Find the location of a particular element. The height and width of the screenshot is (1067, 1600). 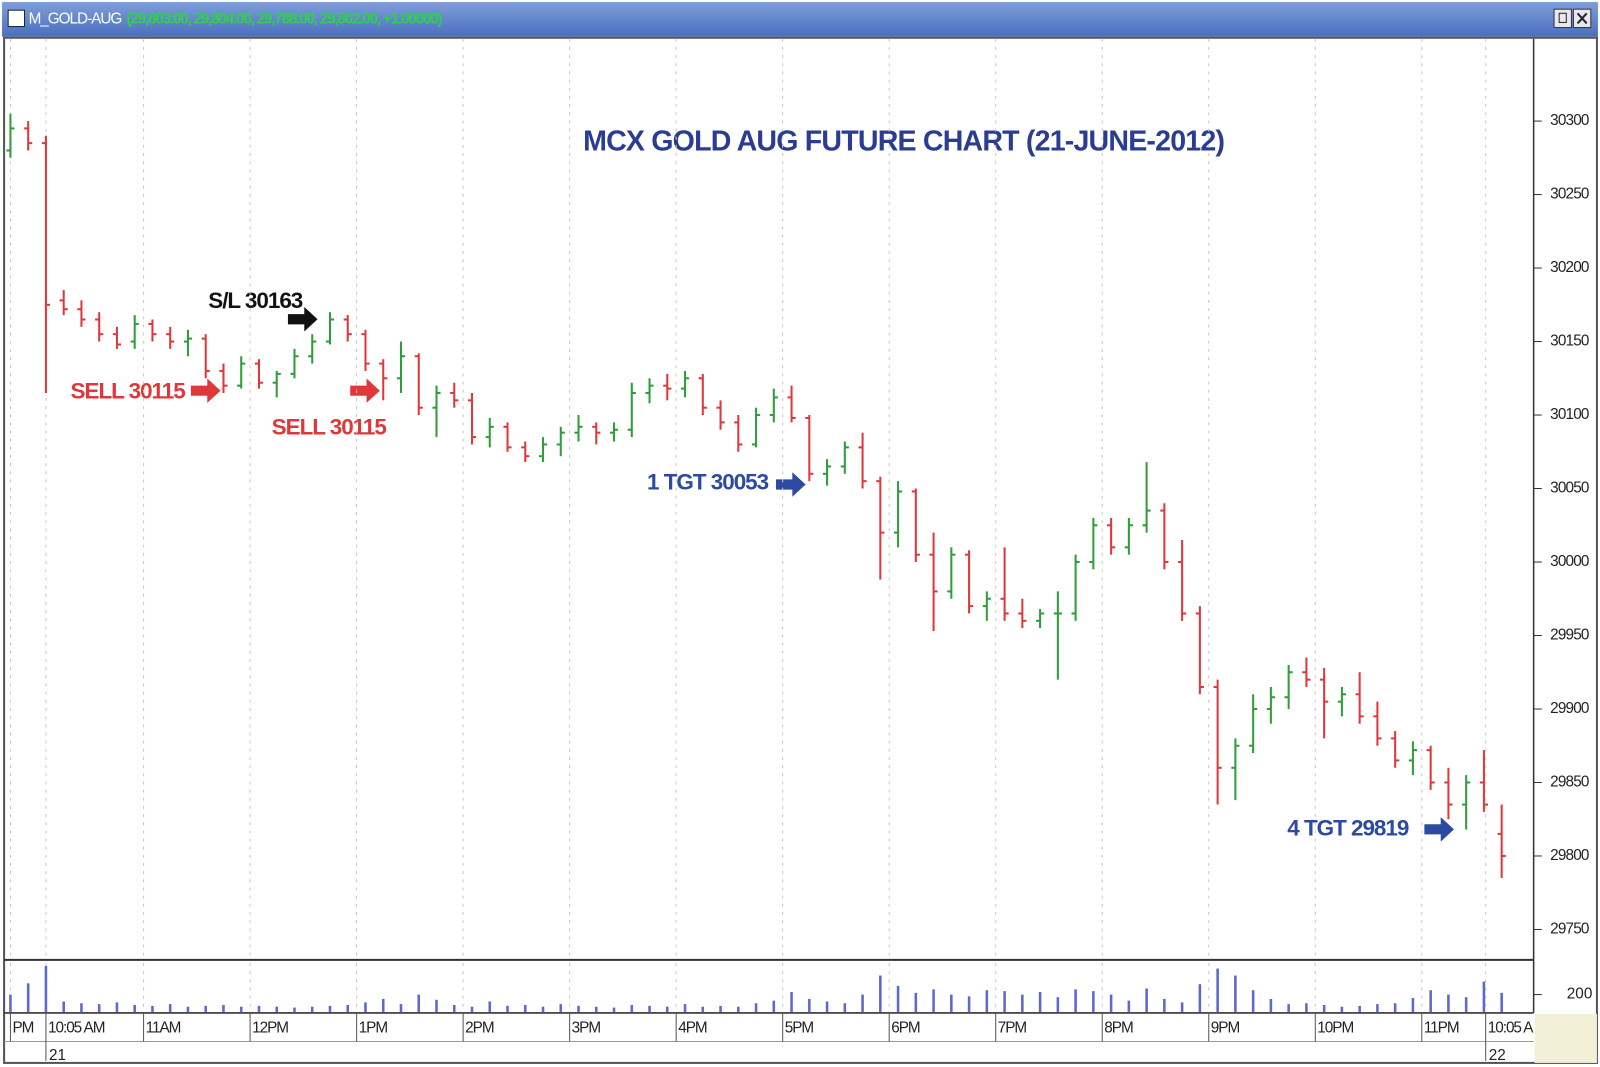

y-tick-label: 30050 is located at coordinates (1569, 488).